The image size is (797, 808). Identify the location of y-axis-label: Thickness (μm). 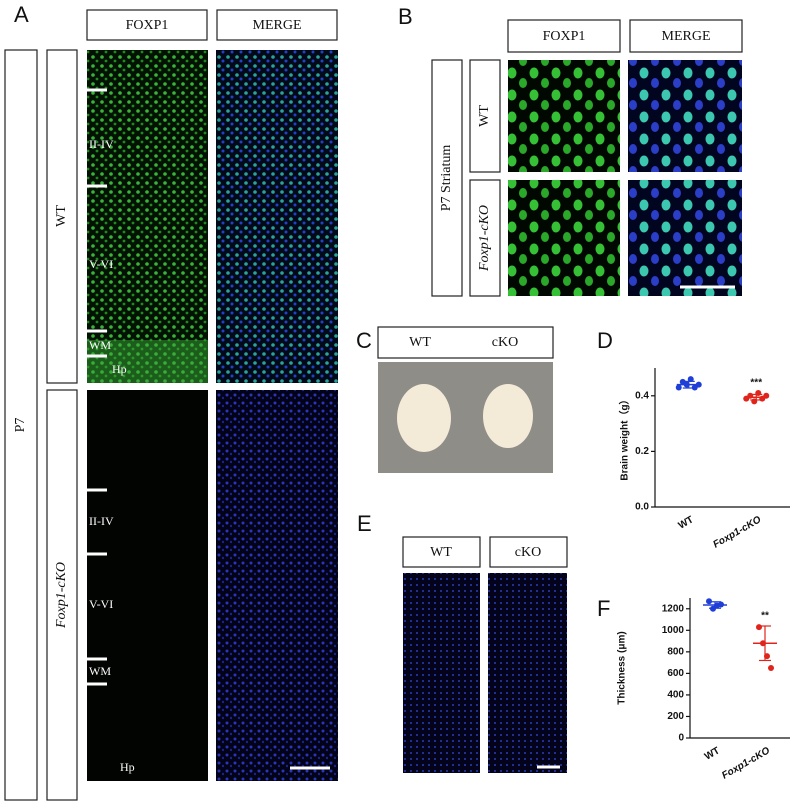
(622, 667).